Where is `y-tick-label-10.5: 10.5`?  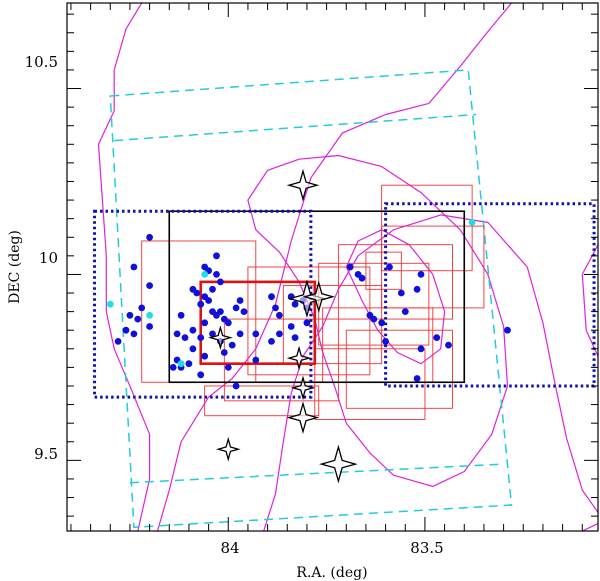 y-tick-label-10.5: 10.5 is located at coordinates (41, 62).